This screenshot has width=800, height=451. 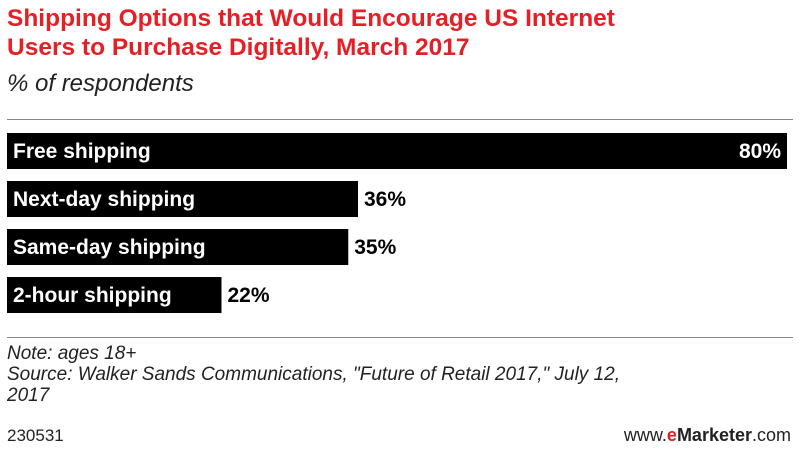 I want to click on value-label-2: 35%, so click(x=375, y=247).